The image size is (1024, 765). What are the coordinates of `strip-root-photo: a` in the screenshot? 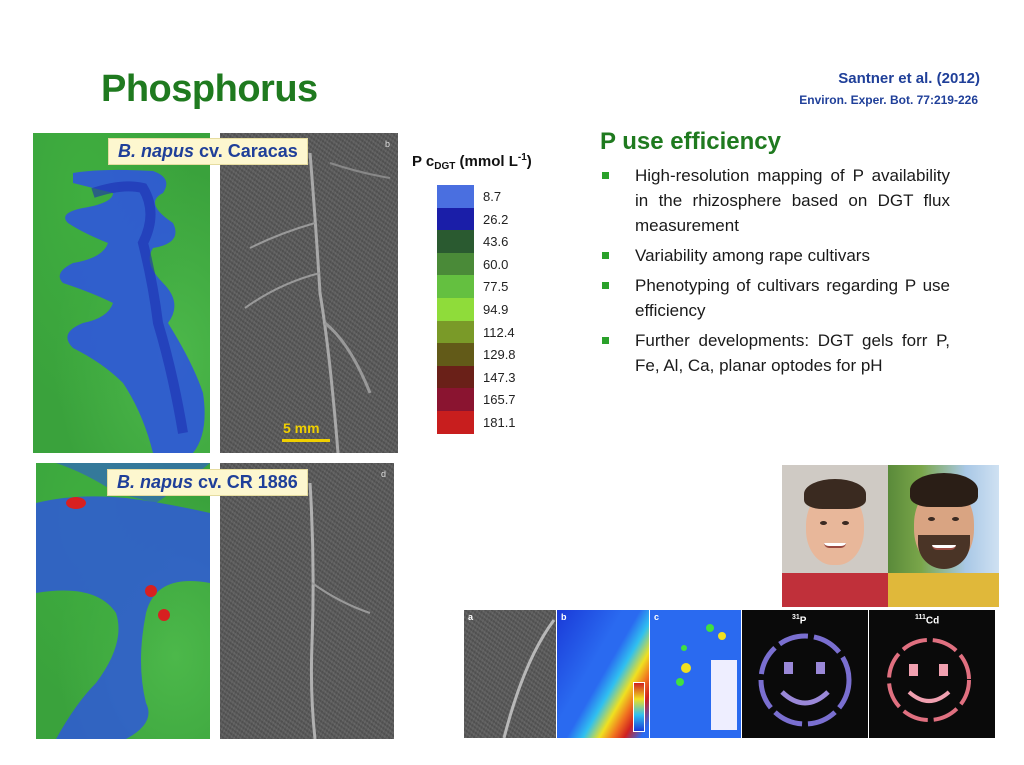 It's located at (510, 674).